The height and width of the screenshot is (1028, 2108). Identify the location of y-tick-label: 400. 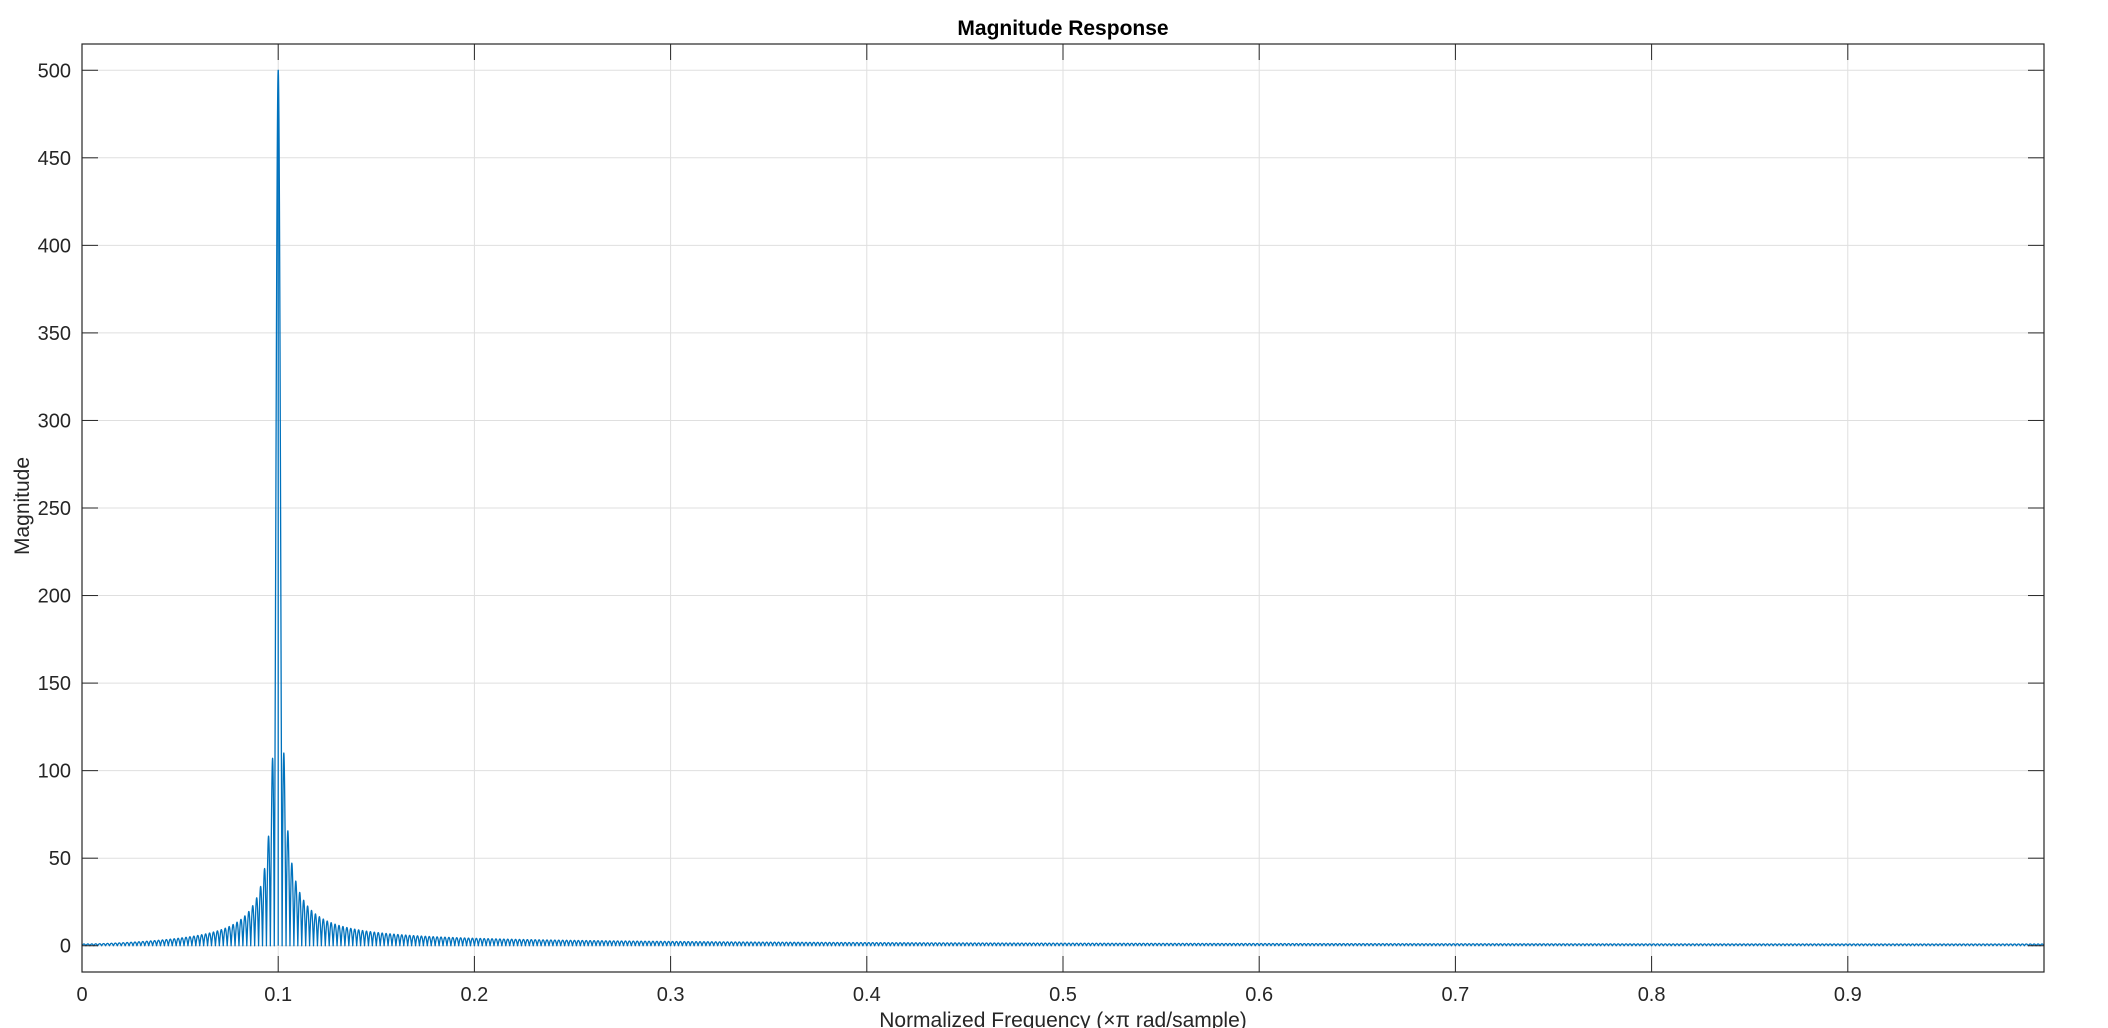
(54, 246).